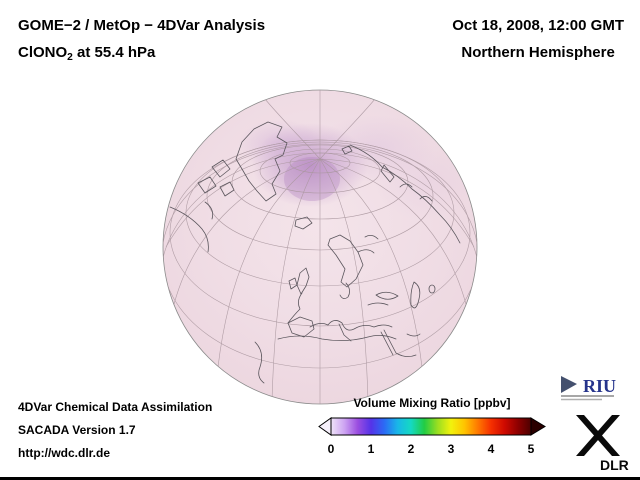  Describe the element at coordinates (43, 52) in the screenshot. I see `species-label: ClONO` at that location.